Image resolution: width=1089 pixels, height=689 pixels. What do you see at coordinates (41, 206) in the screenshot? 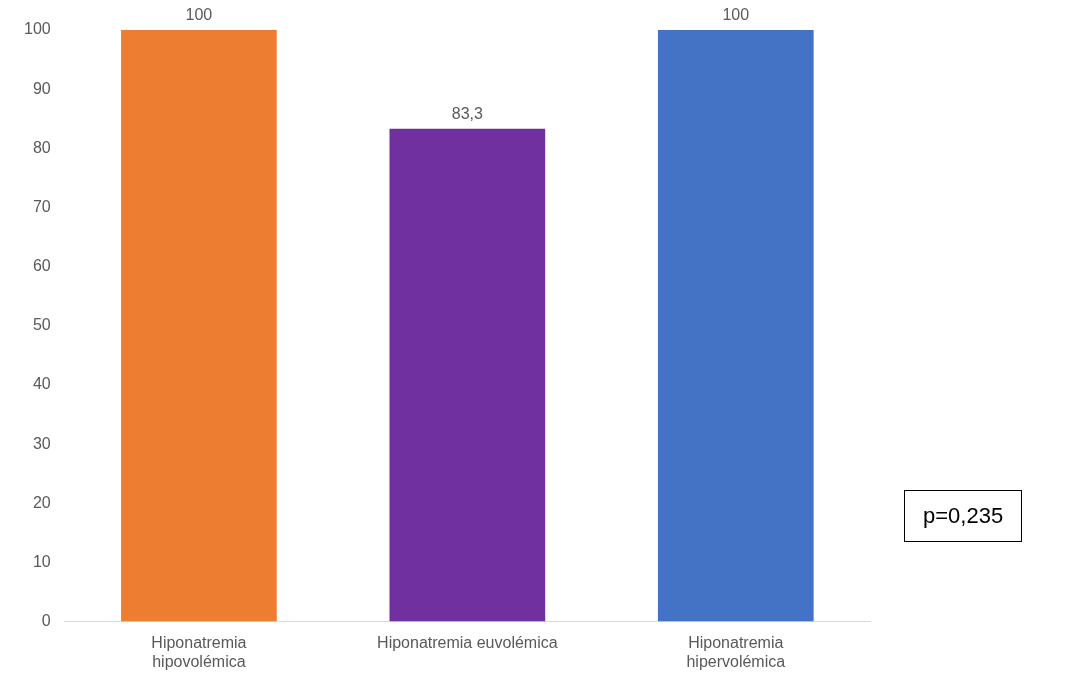
I see `y-tick-label: 70` at bounding box center [41, 206].